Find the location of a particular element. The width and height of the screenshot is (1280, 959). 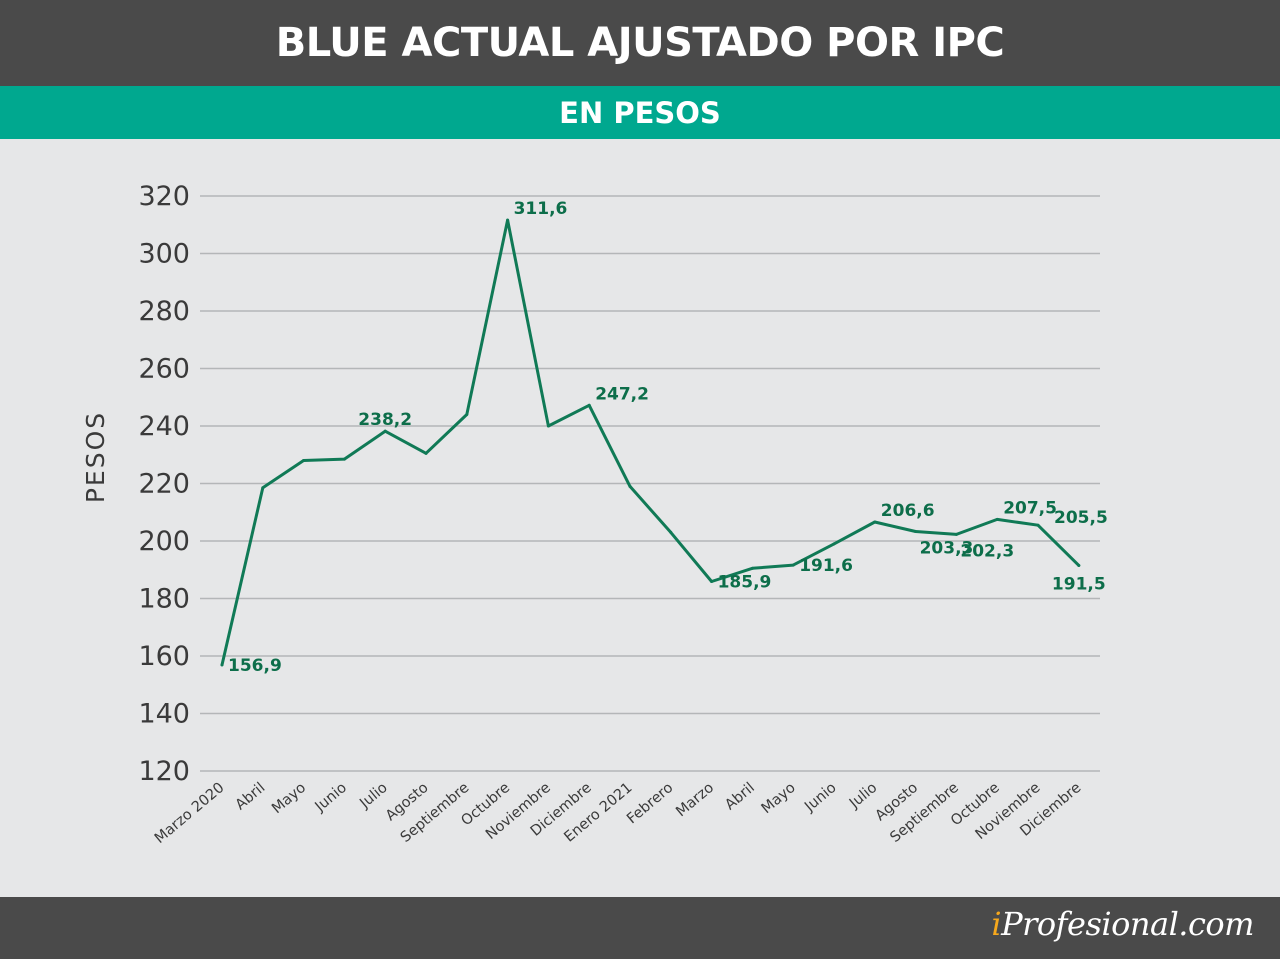

data-label: 238,2 is located at coordinates (385, 420).